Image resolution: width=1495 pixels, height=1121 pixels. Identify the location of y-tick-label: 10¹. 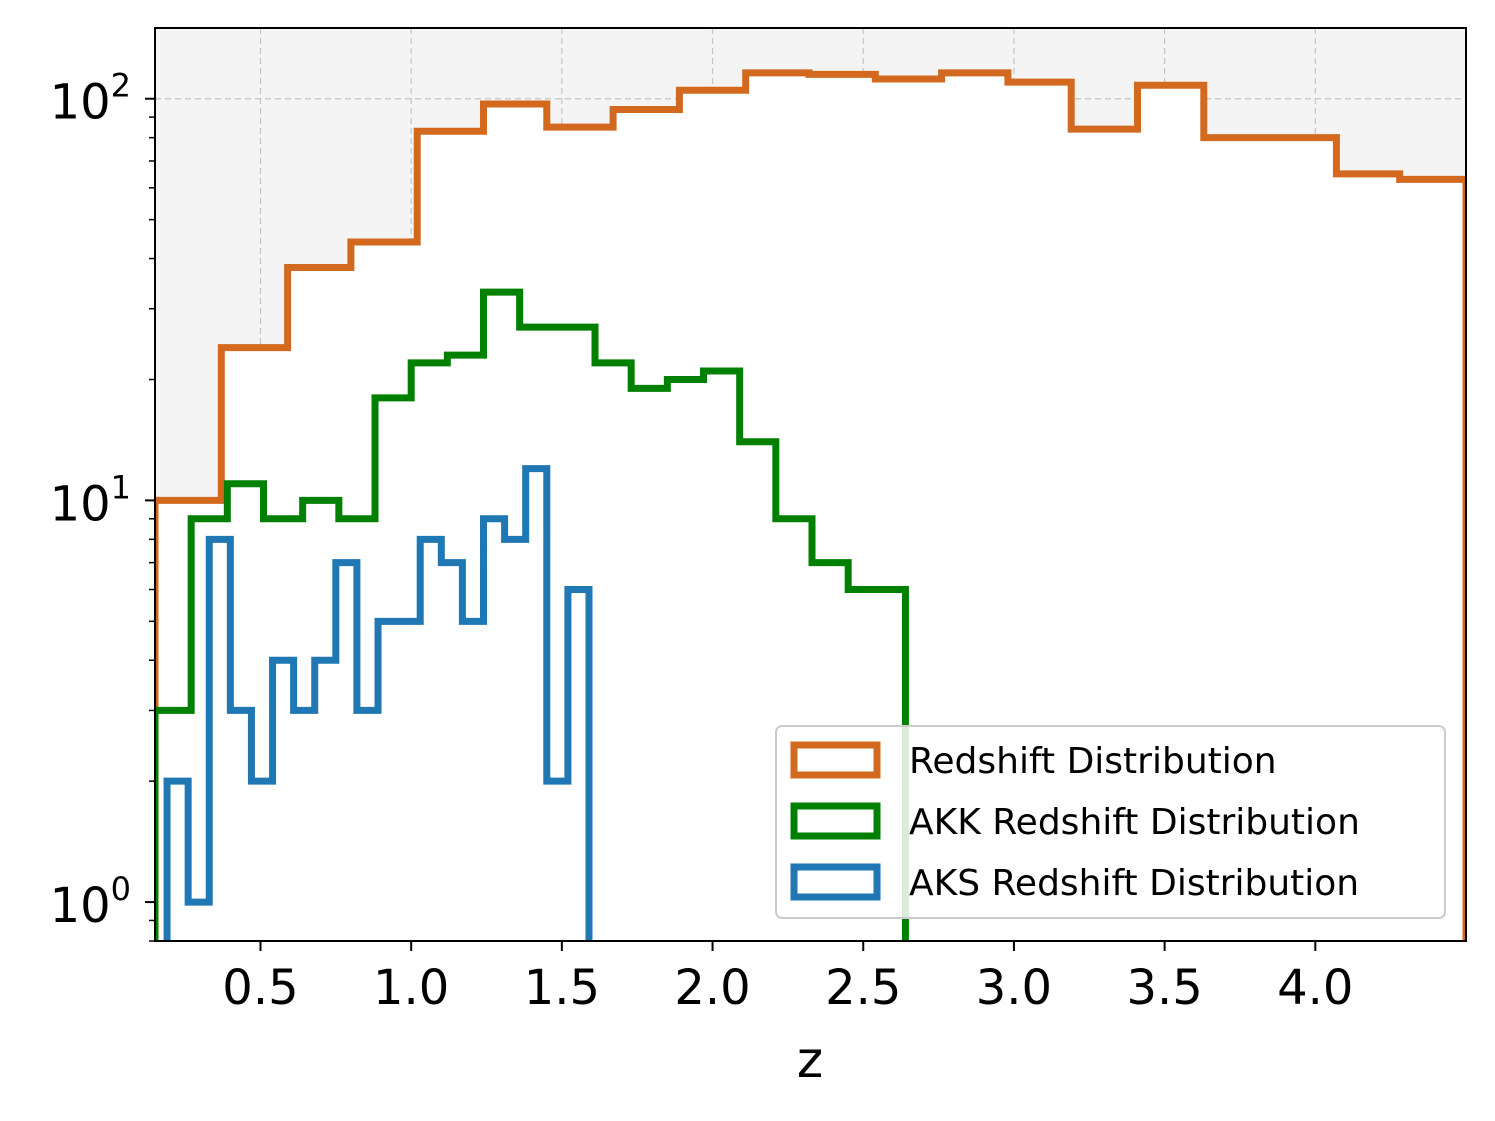
(90, 500).